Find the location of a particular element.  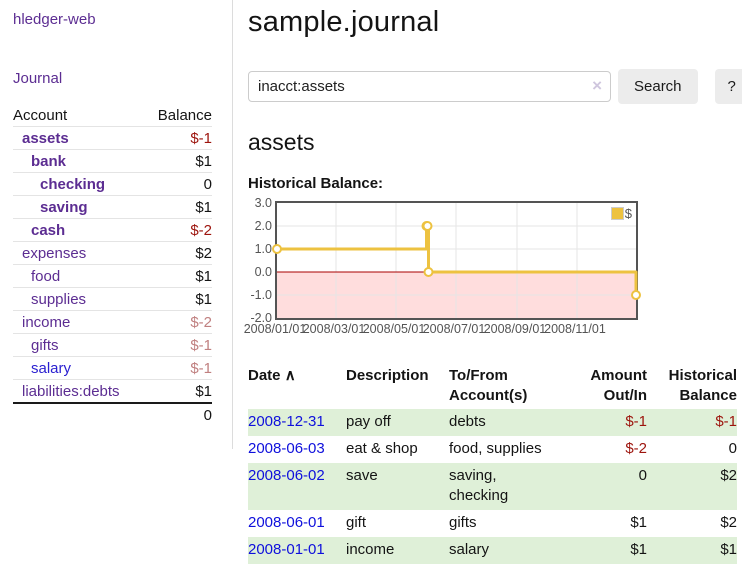

account-balance: $2 is located at coordinates (178, 253).